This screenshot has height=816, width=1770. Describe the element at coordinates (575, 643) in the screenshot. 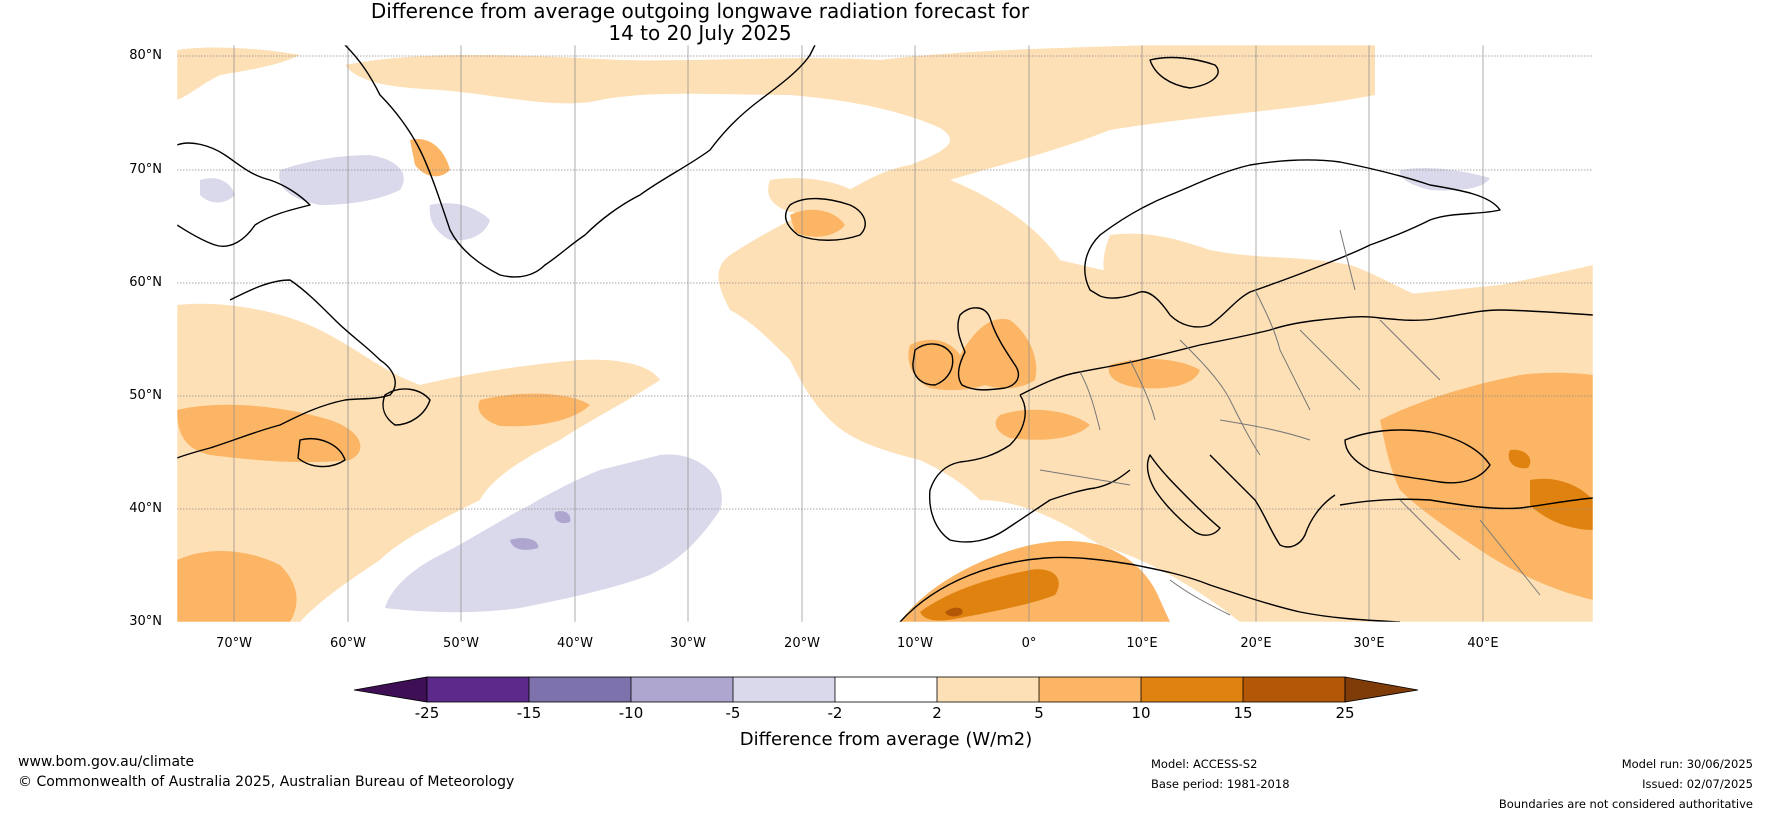

I see `lon-label: 40°W` at that location.